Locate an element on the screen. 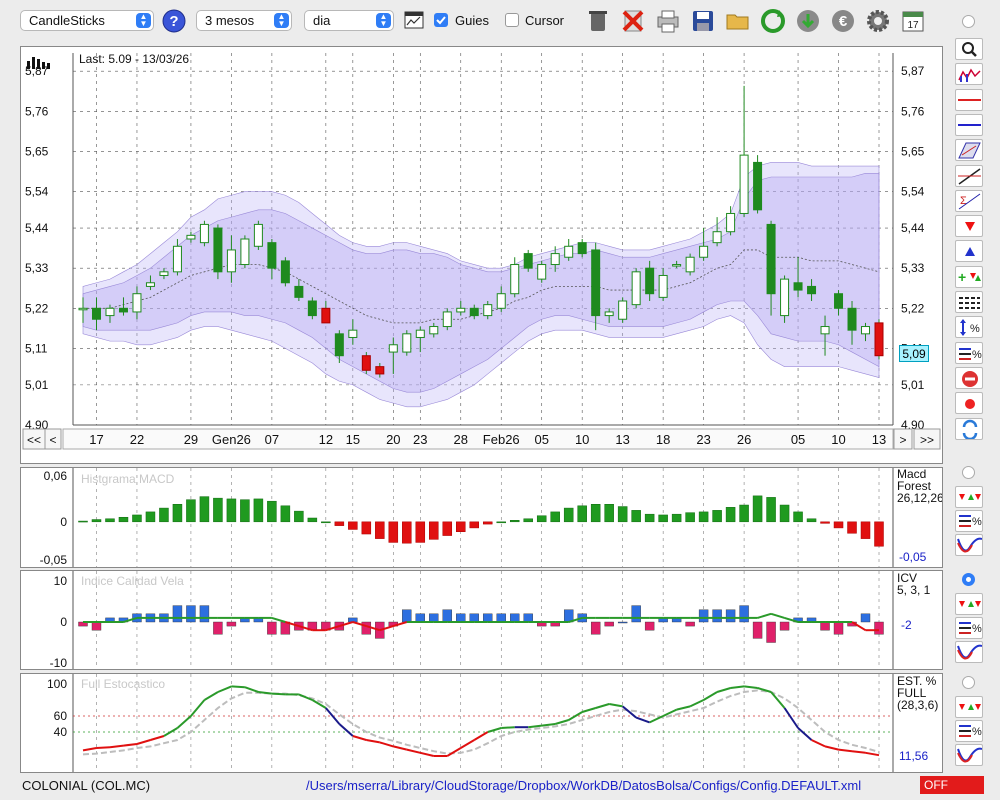 The width and height of the screenshot is (1000, 800). percent-lines-icon: % is located at coordinates (970, 354).